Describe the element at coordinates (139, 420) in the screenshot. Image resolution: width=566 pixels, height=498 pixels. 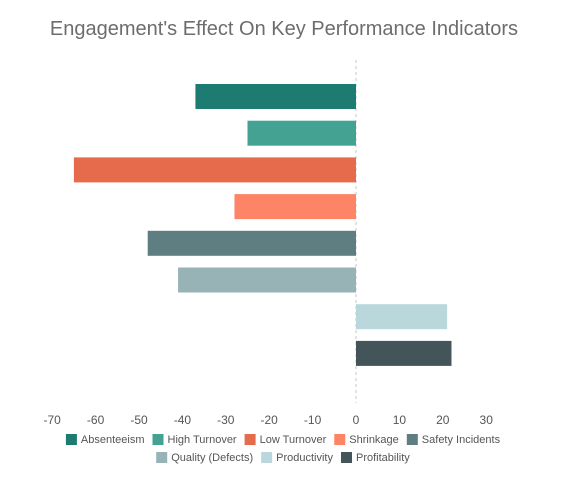
I see `x-tick-label: -50` at that location.